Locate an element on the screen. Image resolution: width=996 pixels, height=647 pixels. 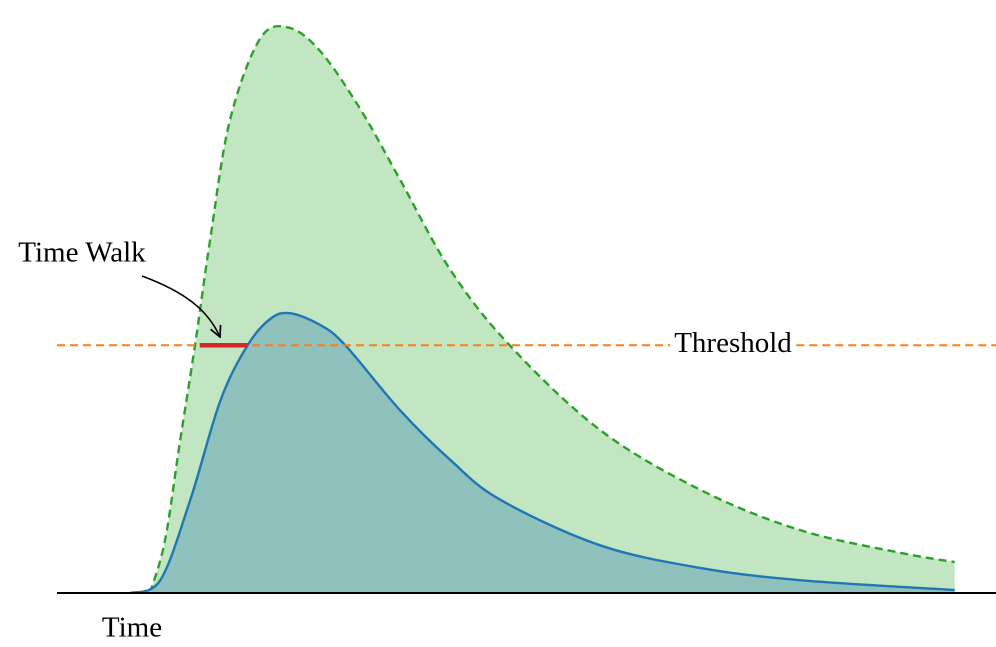
annotation-arrow is located at coordinates (180, 306).